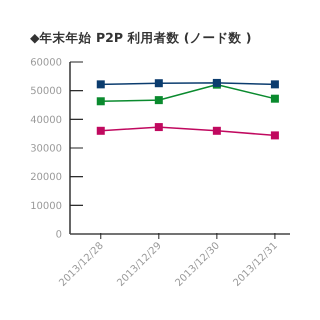  What do you see at coordinates (59, 235) in the screenshot?
I see `y-tick-label: 0` at bounding box center [59, 235].